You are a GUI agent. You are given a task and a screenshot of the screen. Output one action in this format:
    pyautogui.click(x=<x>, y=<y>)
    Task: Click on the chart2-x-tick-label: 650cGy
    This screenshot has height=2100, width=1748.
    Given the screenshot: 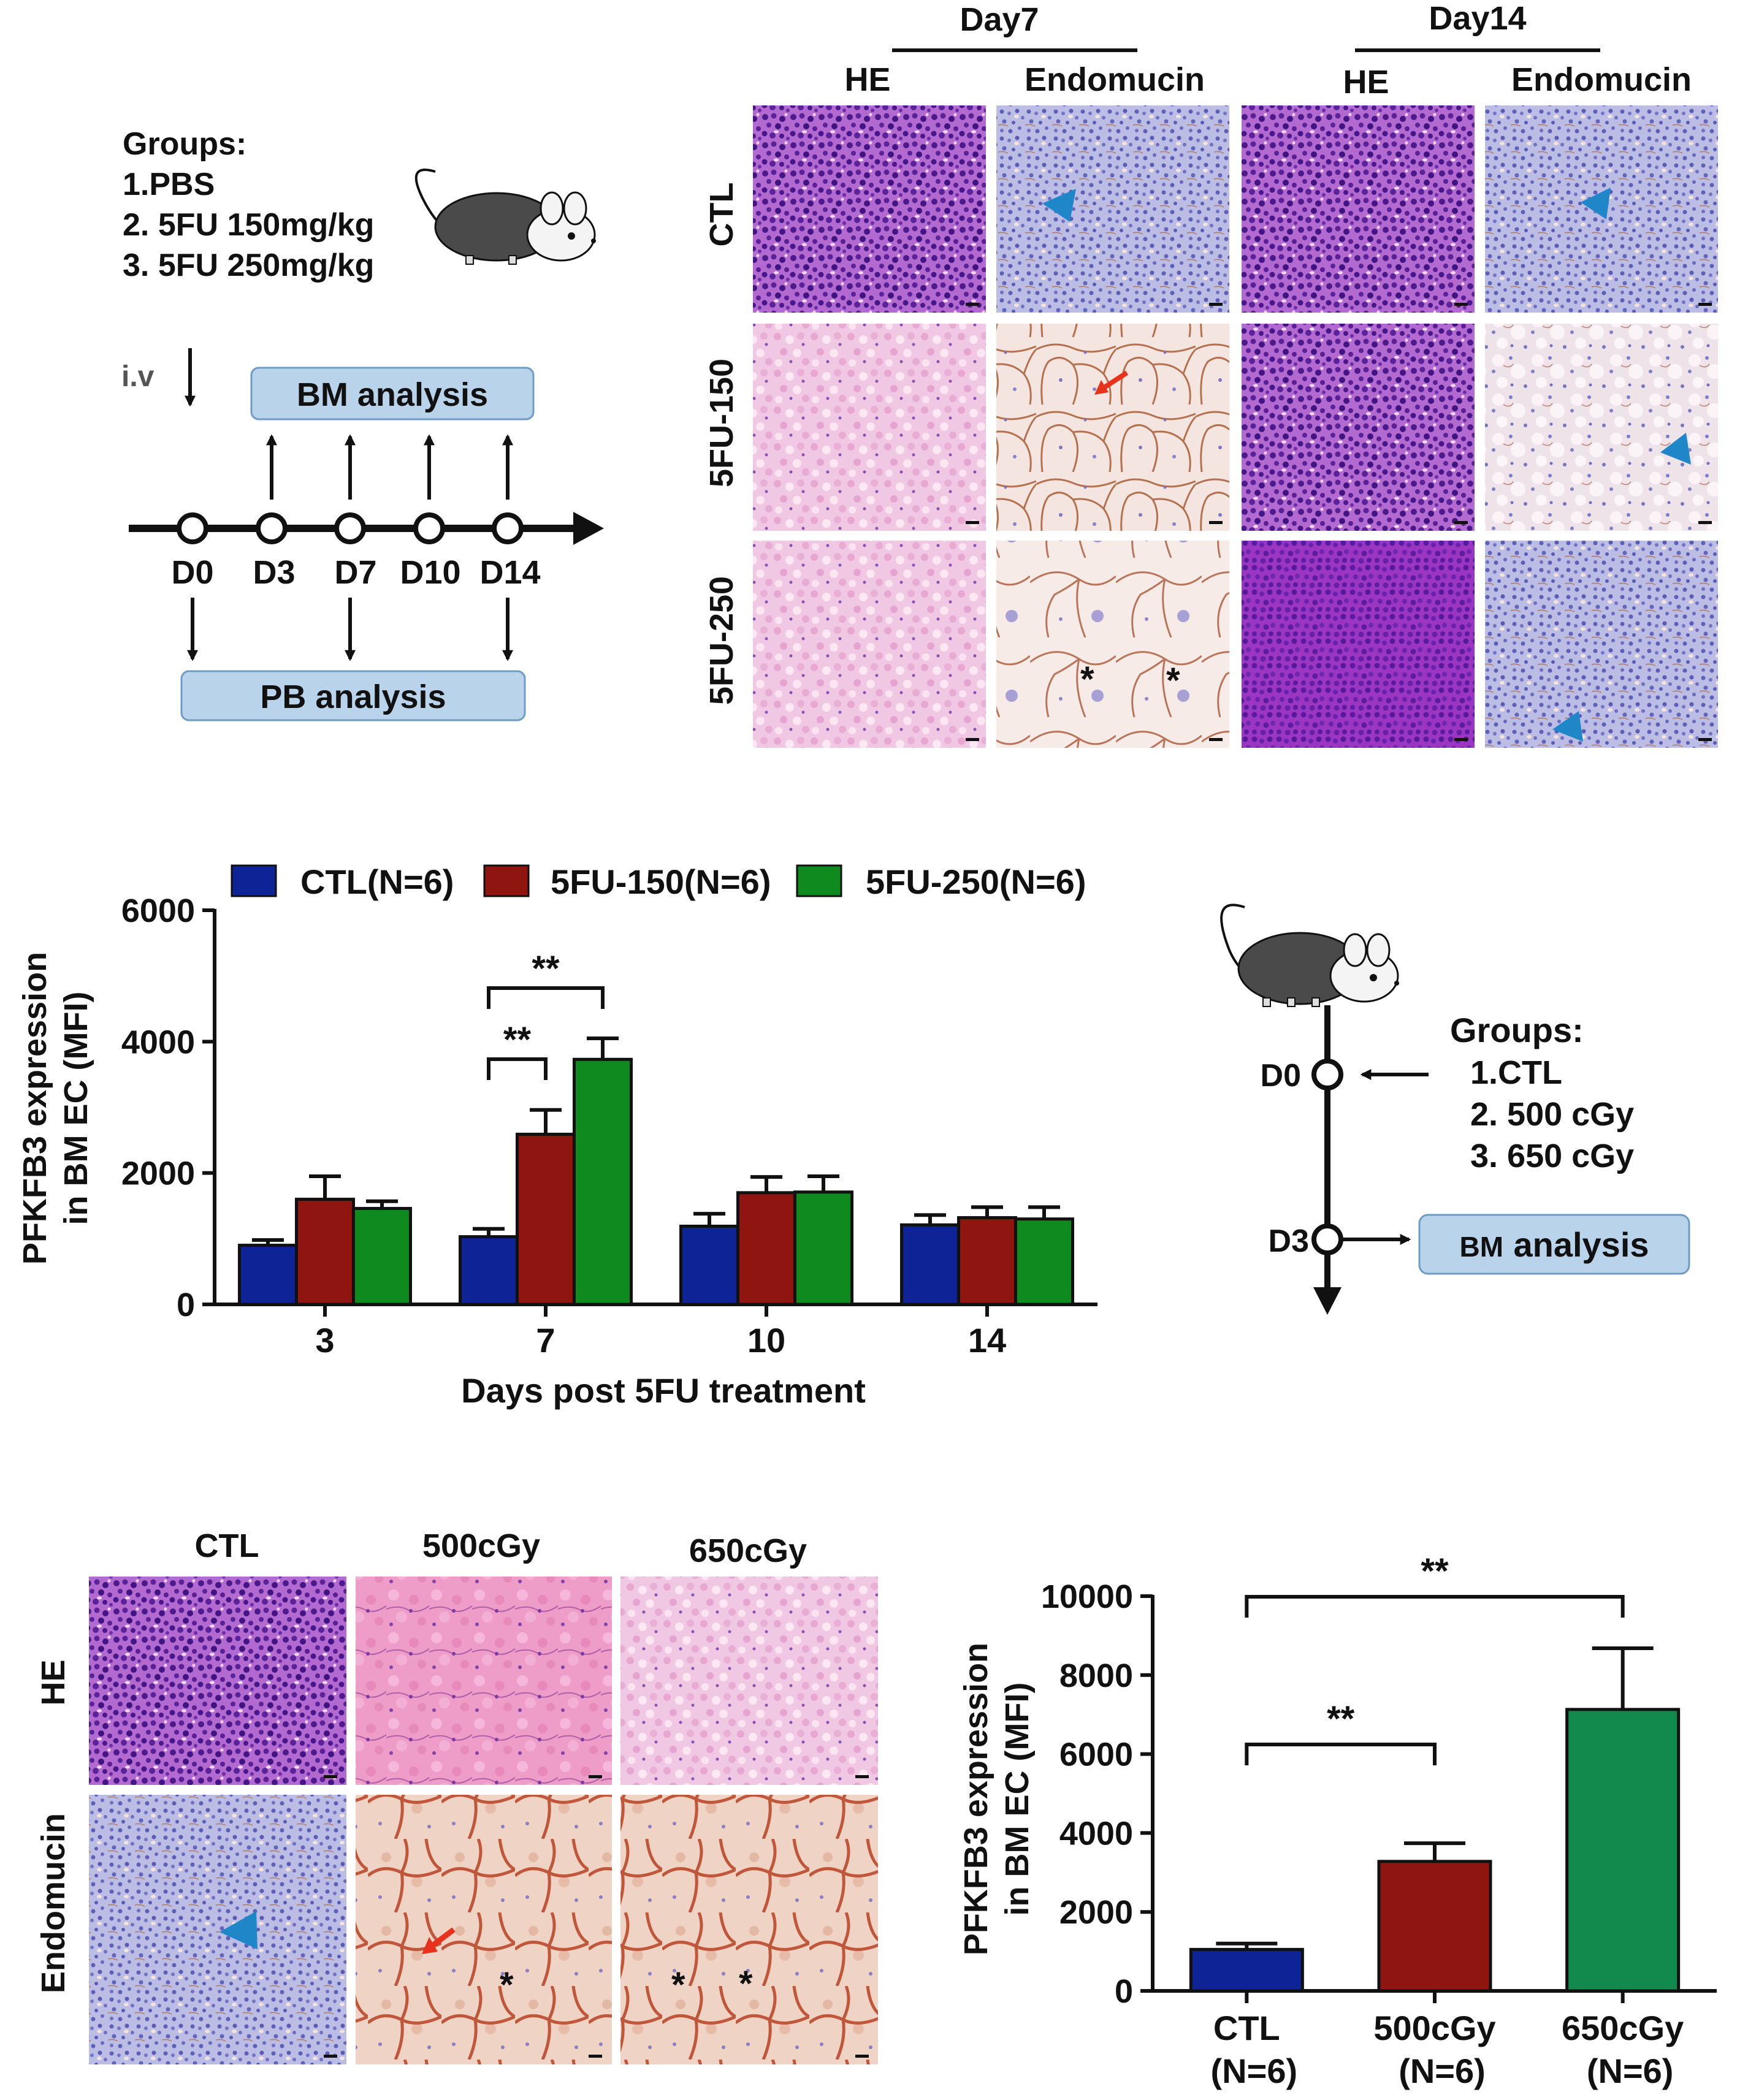 What is the action you would take?
    pyautogui.click(x=1623, y=2028)
    